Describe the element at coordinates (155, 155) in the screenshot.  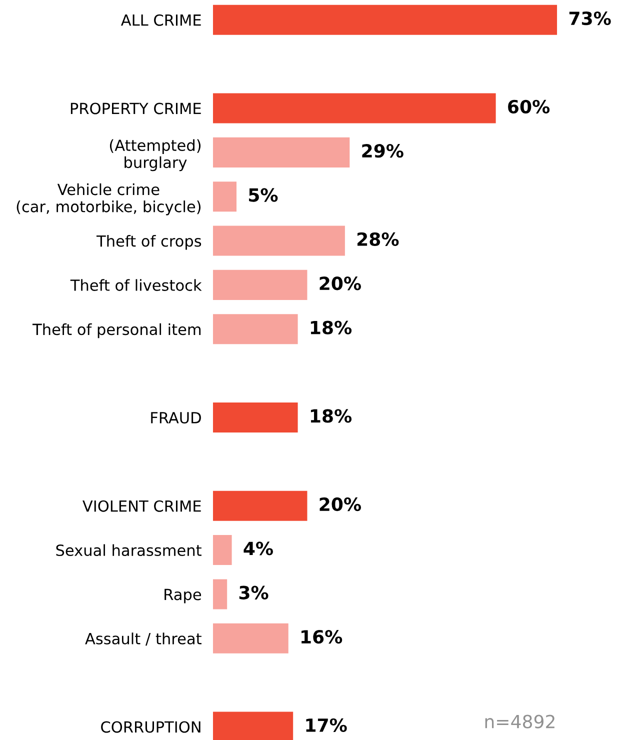
I see `y-tick-label: (Attempted) burglary` at that location.